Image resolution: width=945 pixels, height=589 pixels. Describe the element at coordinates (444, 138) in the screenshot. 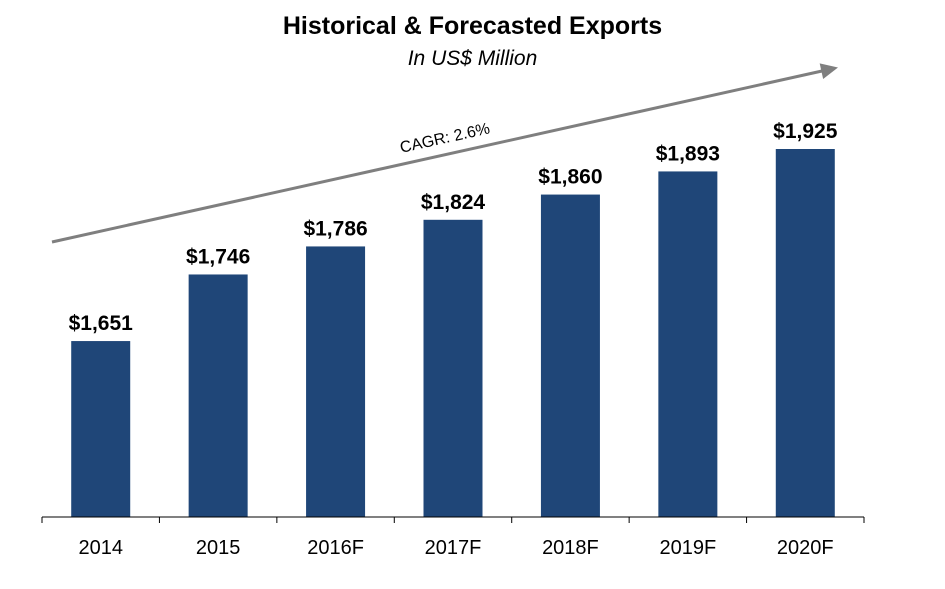

I see `cagr-label: CAGR: 2.6%` at that location.